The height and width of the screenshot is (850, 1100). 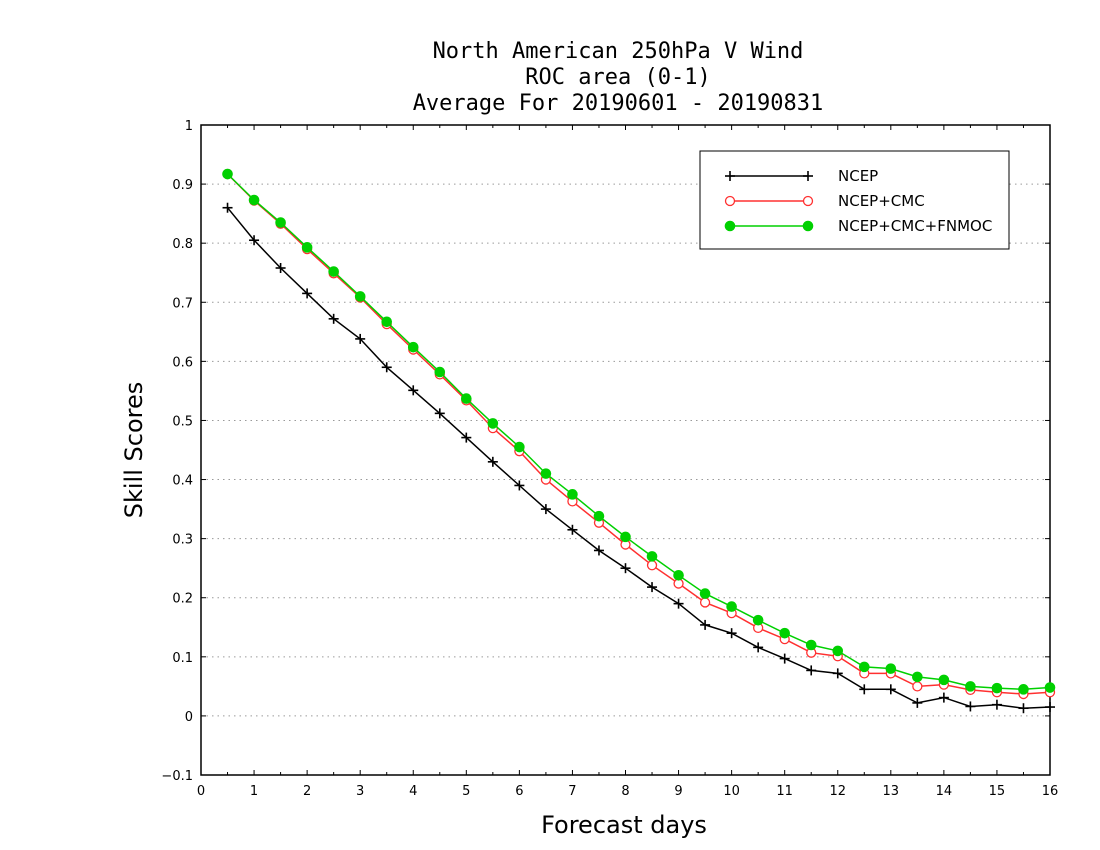 I want to click on x-tick-label: 7, so click(x=572, y=791).